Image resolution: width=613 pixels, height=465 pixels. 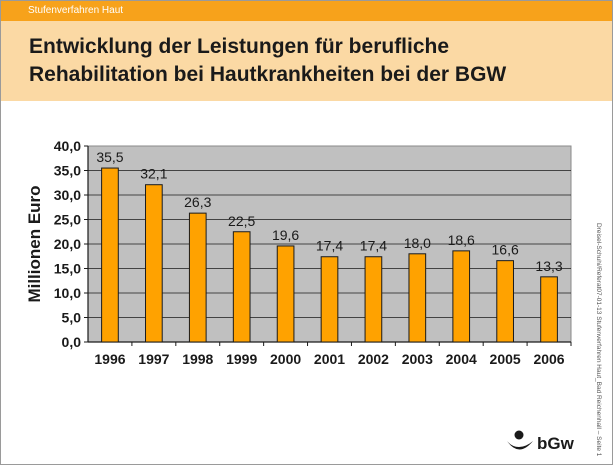 I want to click on data-label: 18,0, so click(x=417, y=243).